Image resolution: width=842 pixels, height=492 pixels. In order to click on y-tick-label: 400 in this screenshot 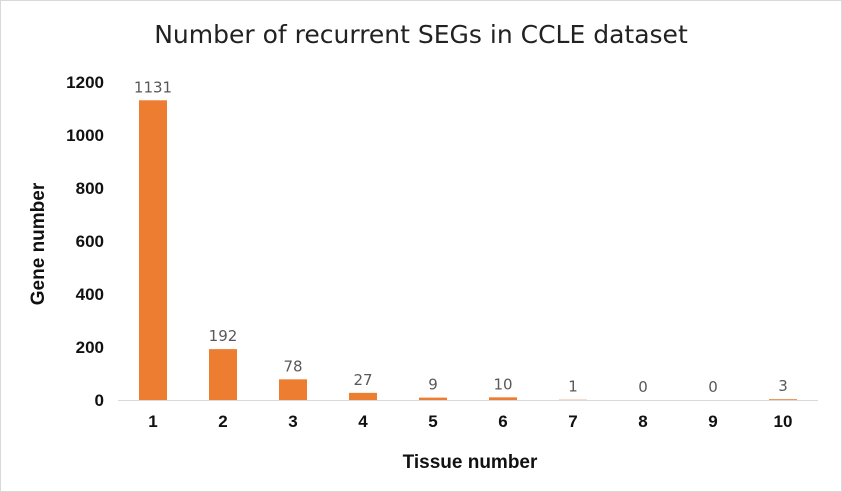, I will do `click(90, 294)`.